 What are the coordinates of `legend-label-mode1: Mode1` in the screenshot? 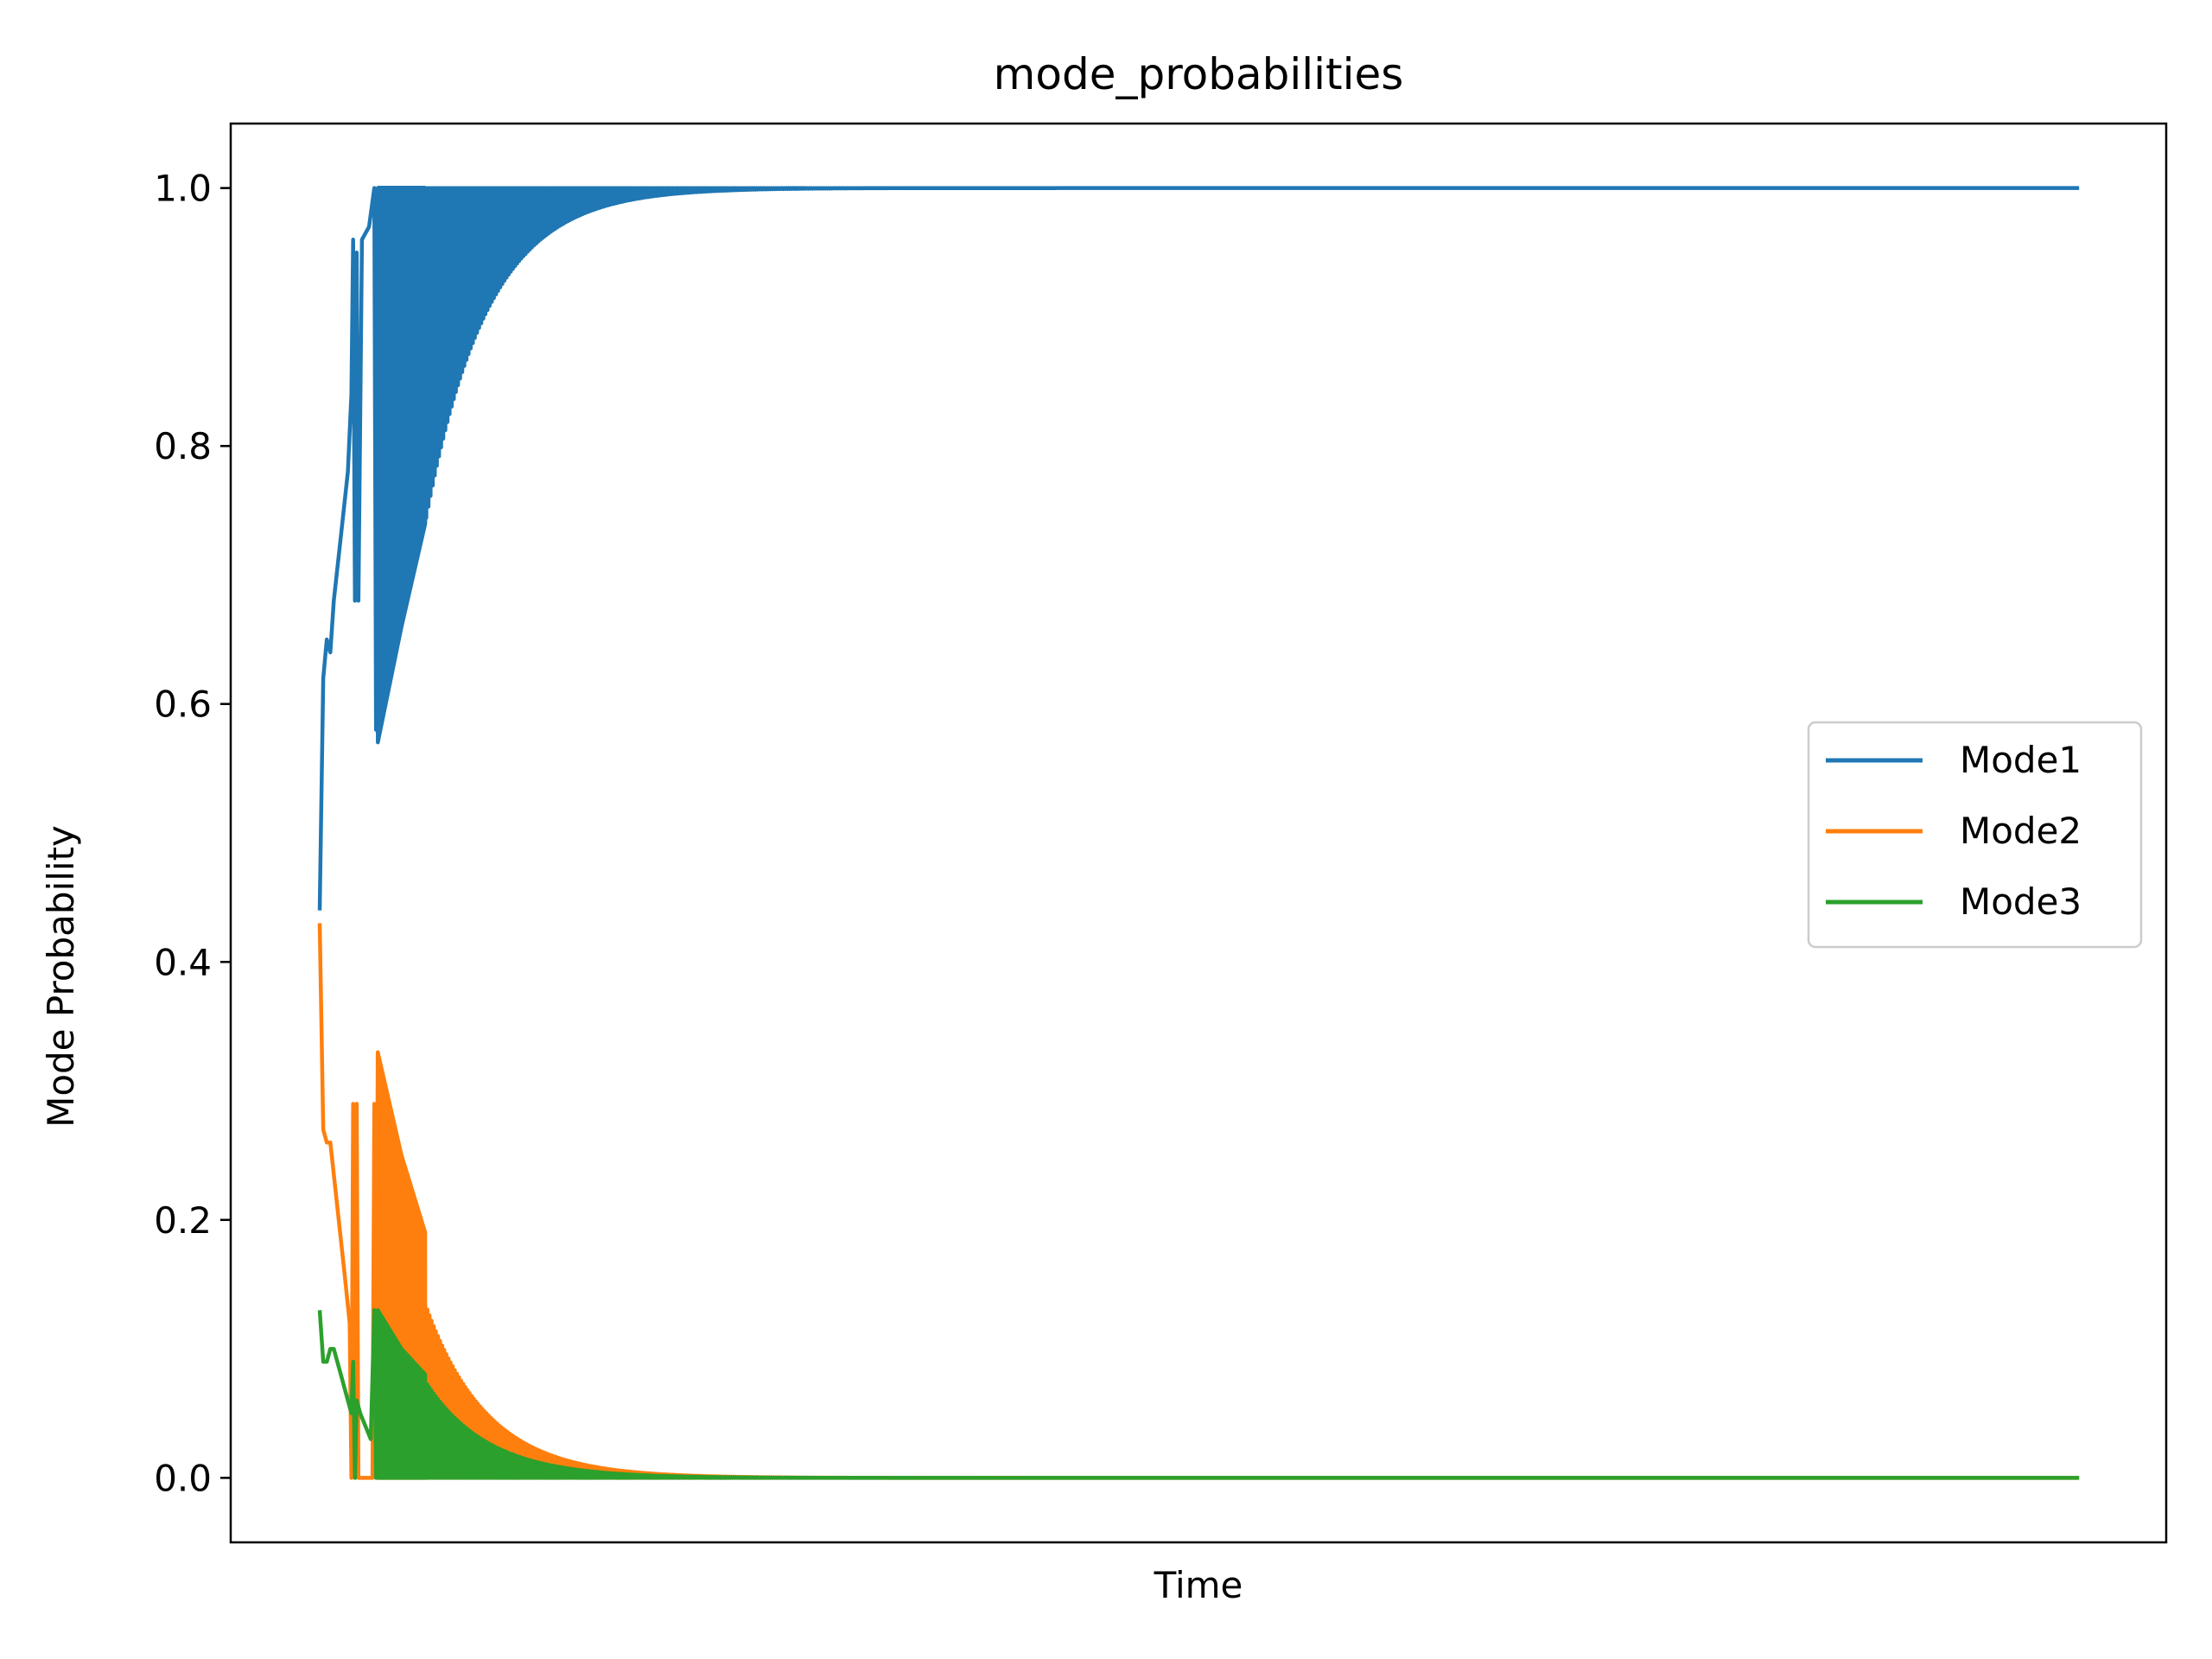 It's located at (2021, 760).